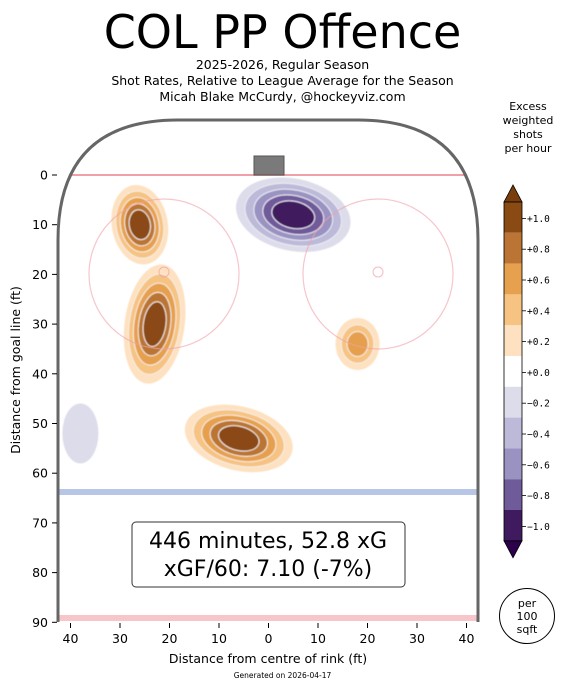  I want to click on colorbar-tick-label: +0.2, so click(538, 342).